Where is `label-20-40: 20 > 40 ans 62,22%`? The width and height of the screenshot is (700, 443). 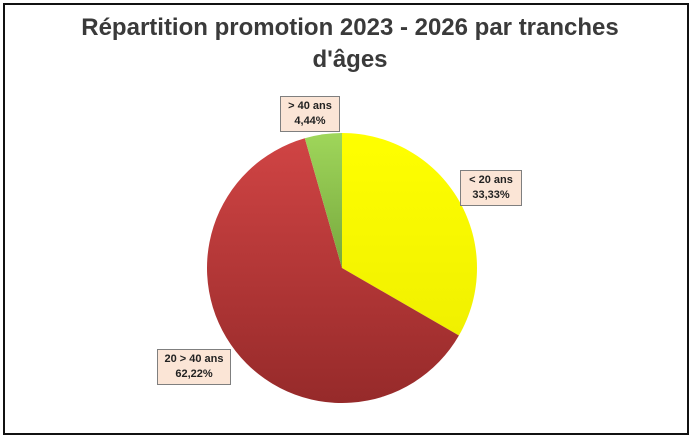
label-20-40: 20 > 40 ans 62,22% is located at coordinates (194, 367).